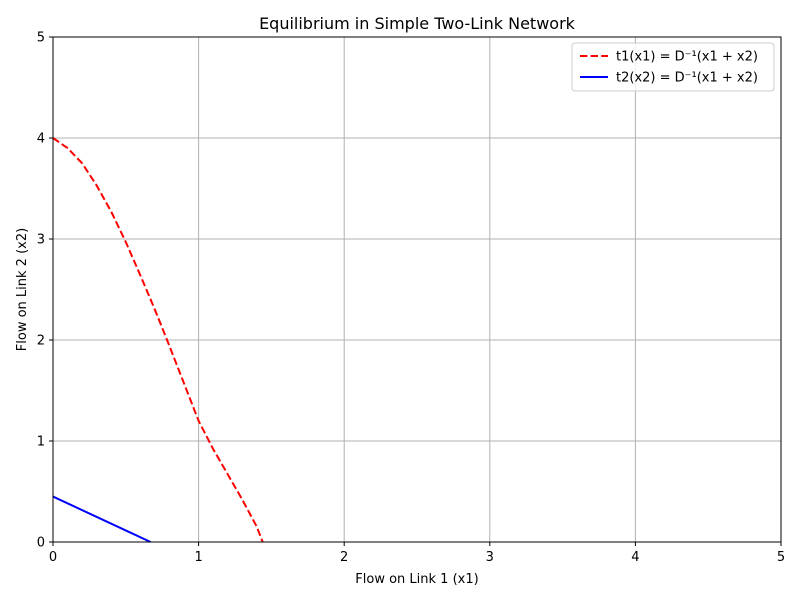 This screenshot has width=800, height=604. Describe the element at coordinates (45, 291) in the screenshot. I see `y-axis-ticks: 0 1 2 3 4 5` at that location.